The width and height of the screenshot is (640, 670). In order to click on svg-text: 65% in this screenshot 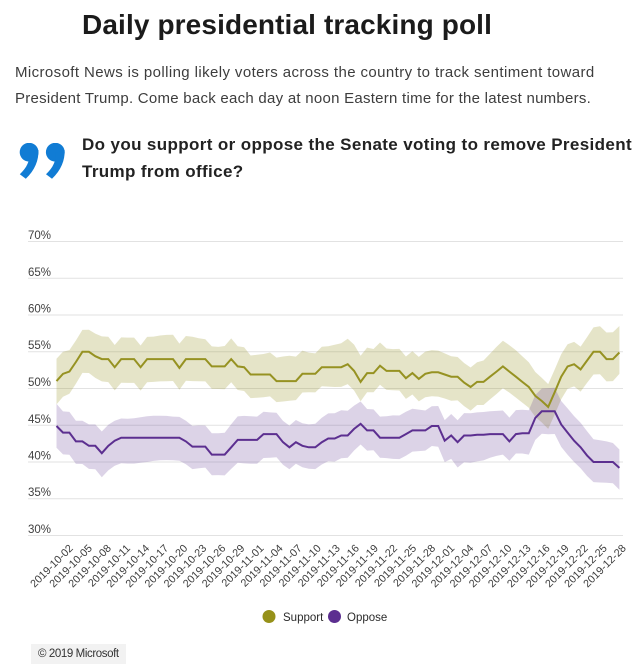, I will do `click(39, 273)`.